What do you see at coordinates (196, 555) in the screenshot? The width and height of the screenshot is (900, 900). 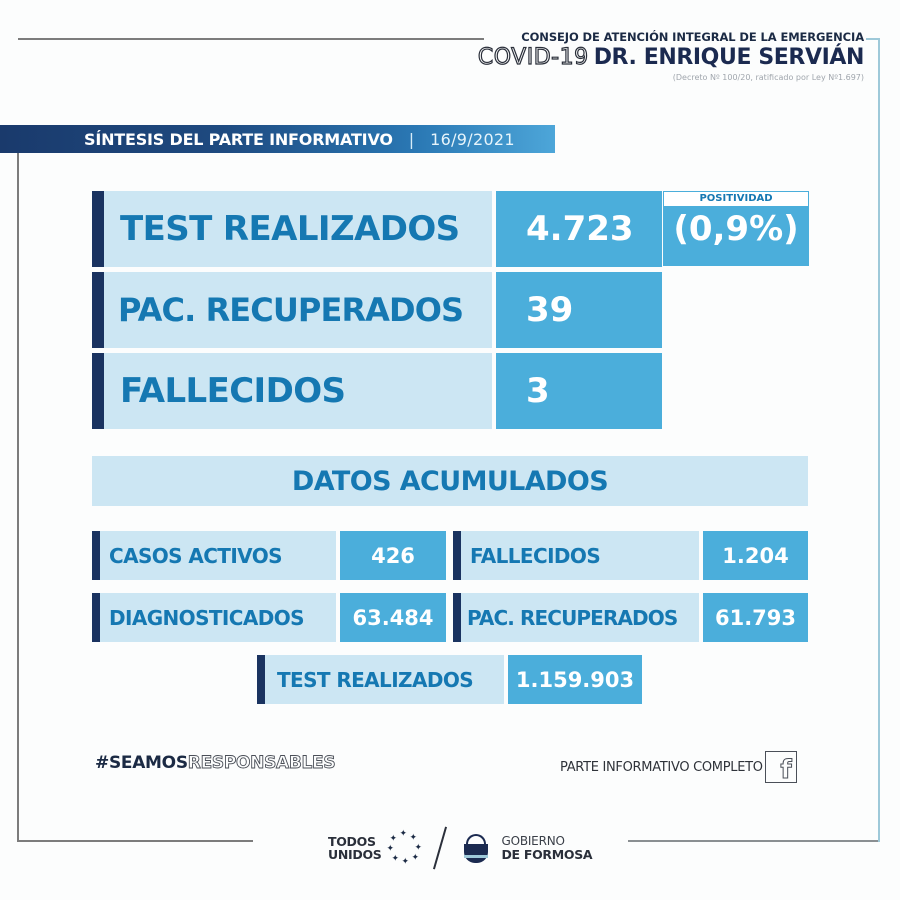 I see `acc-label: CASOS ACTIVOS` at bounding box center [196, 555].